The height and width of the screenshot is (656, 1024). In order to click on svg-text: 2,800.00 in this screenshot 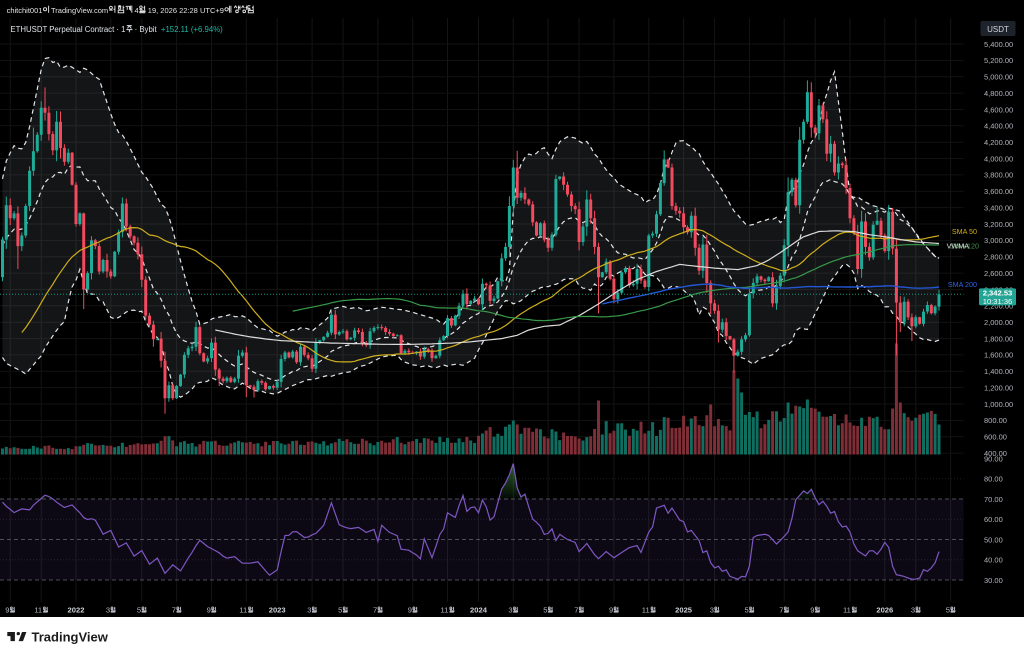, I will do `click(998, 257)`.